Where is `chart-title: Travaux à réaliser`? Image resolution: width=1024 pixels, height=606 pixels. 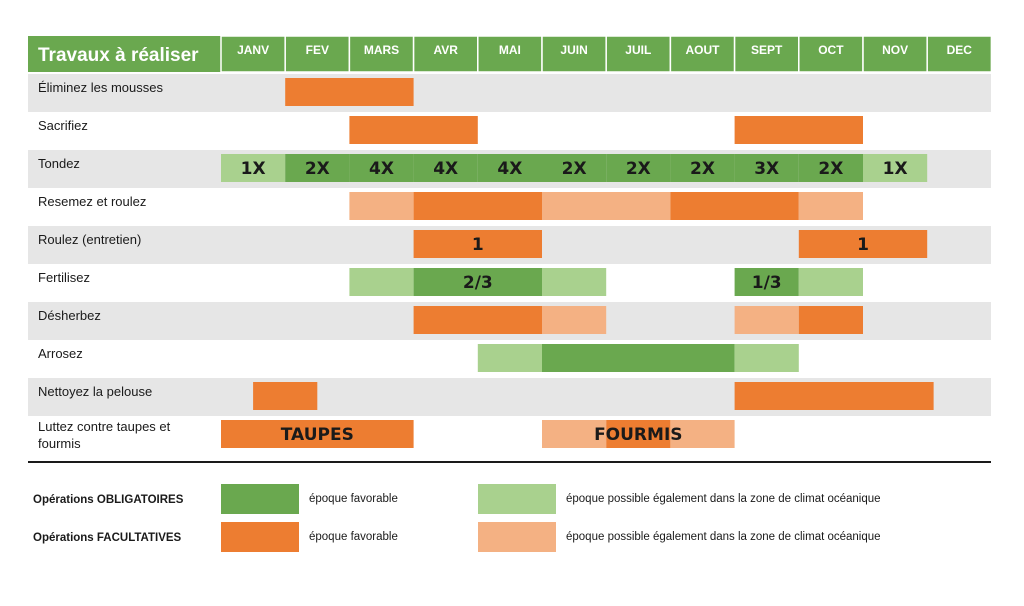 chart-title: Travaux à réaliser is located at coordinates (118, 55).